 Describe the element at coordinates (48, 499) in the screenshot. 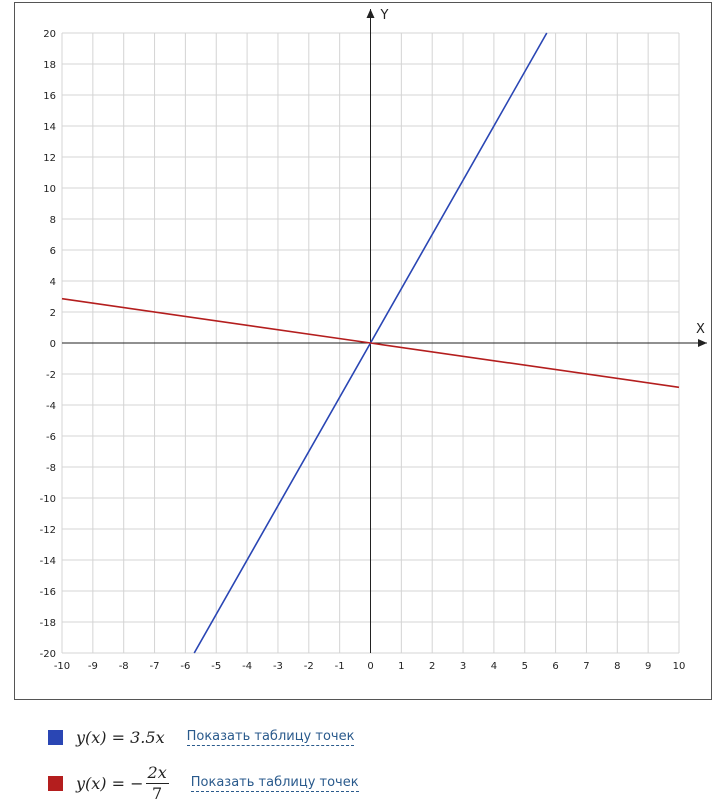

I see `y-tick-label: -10` at that location.